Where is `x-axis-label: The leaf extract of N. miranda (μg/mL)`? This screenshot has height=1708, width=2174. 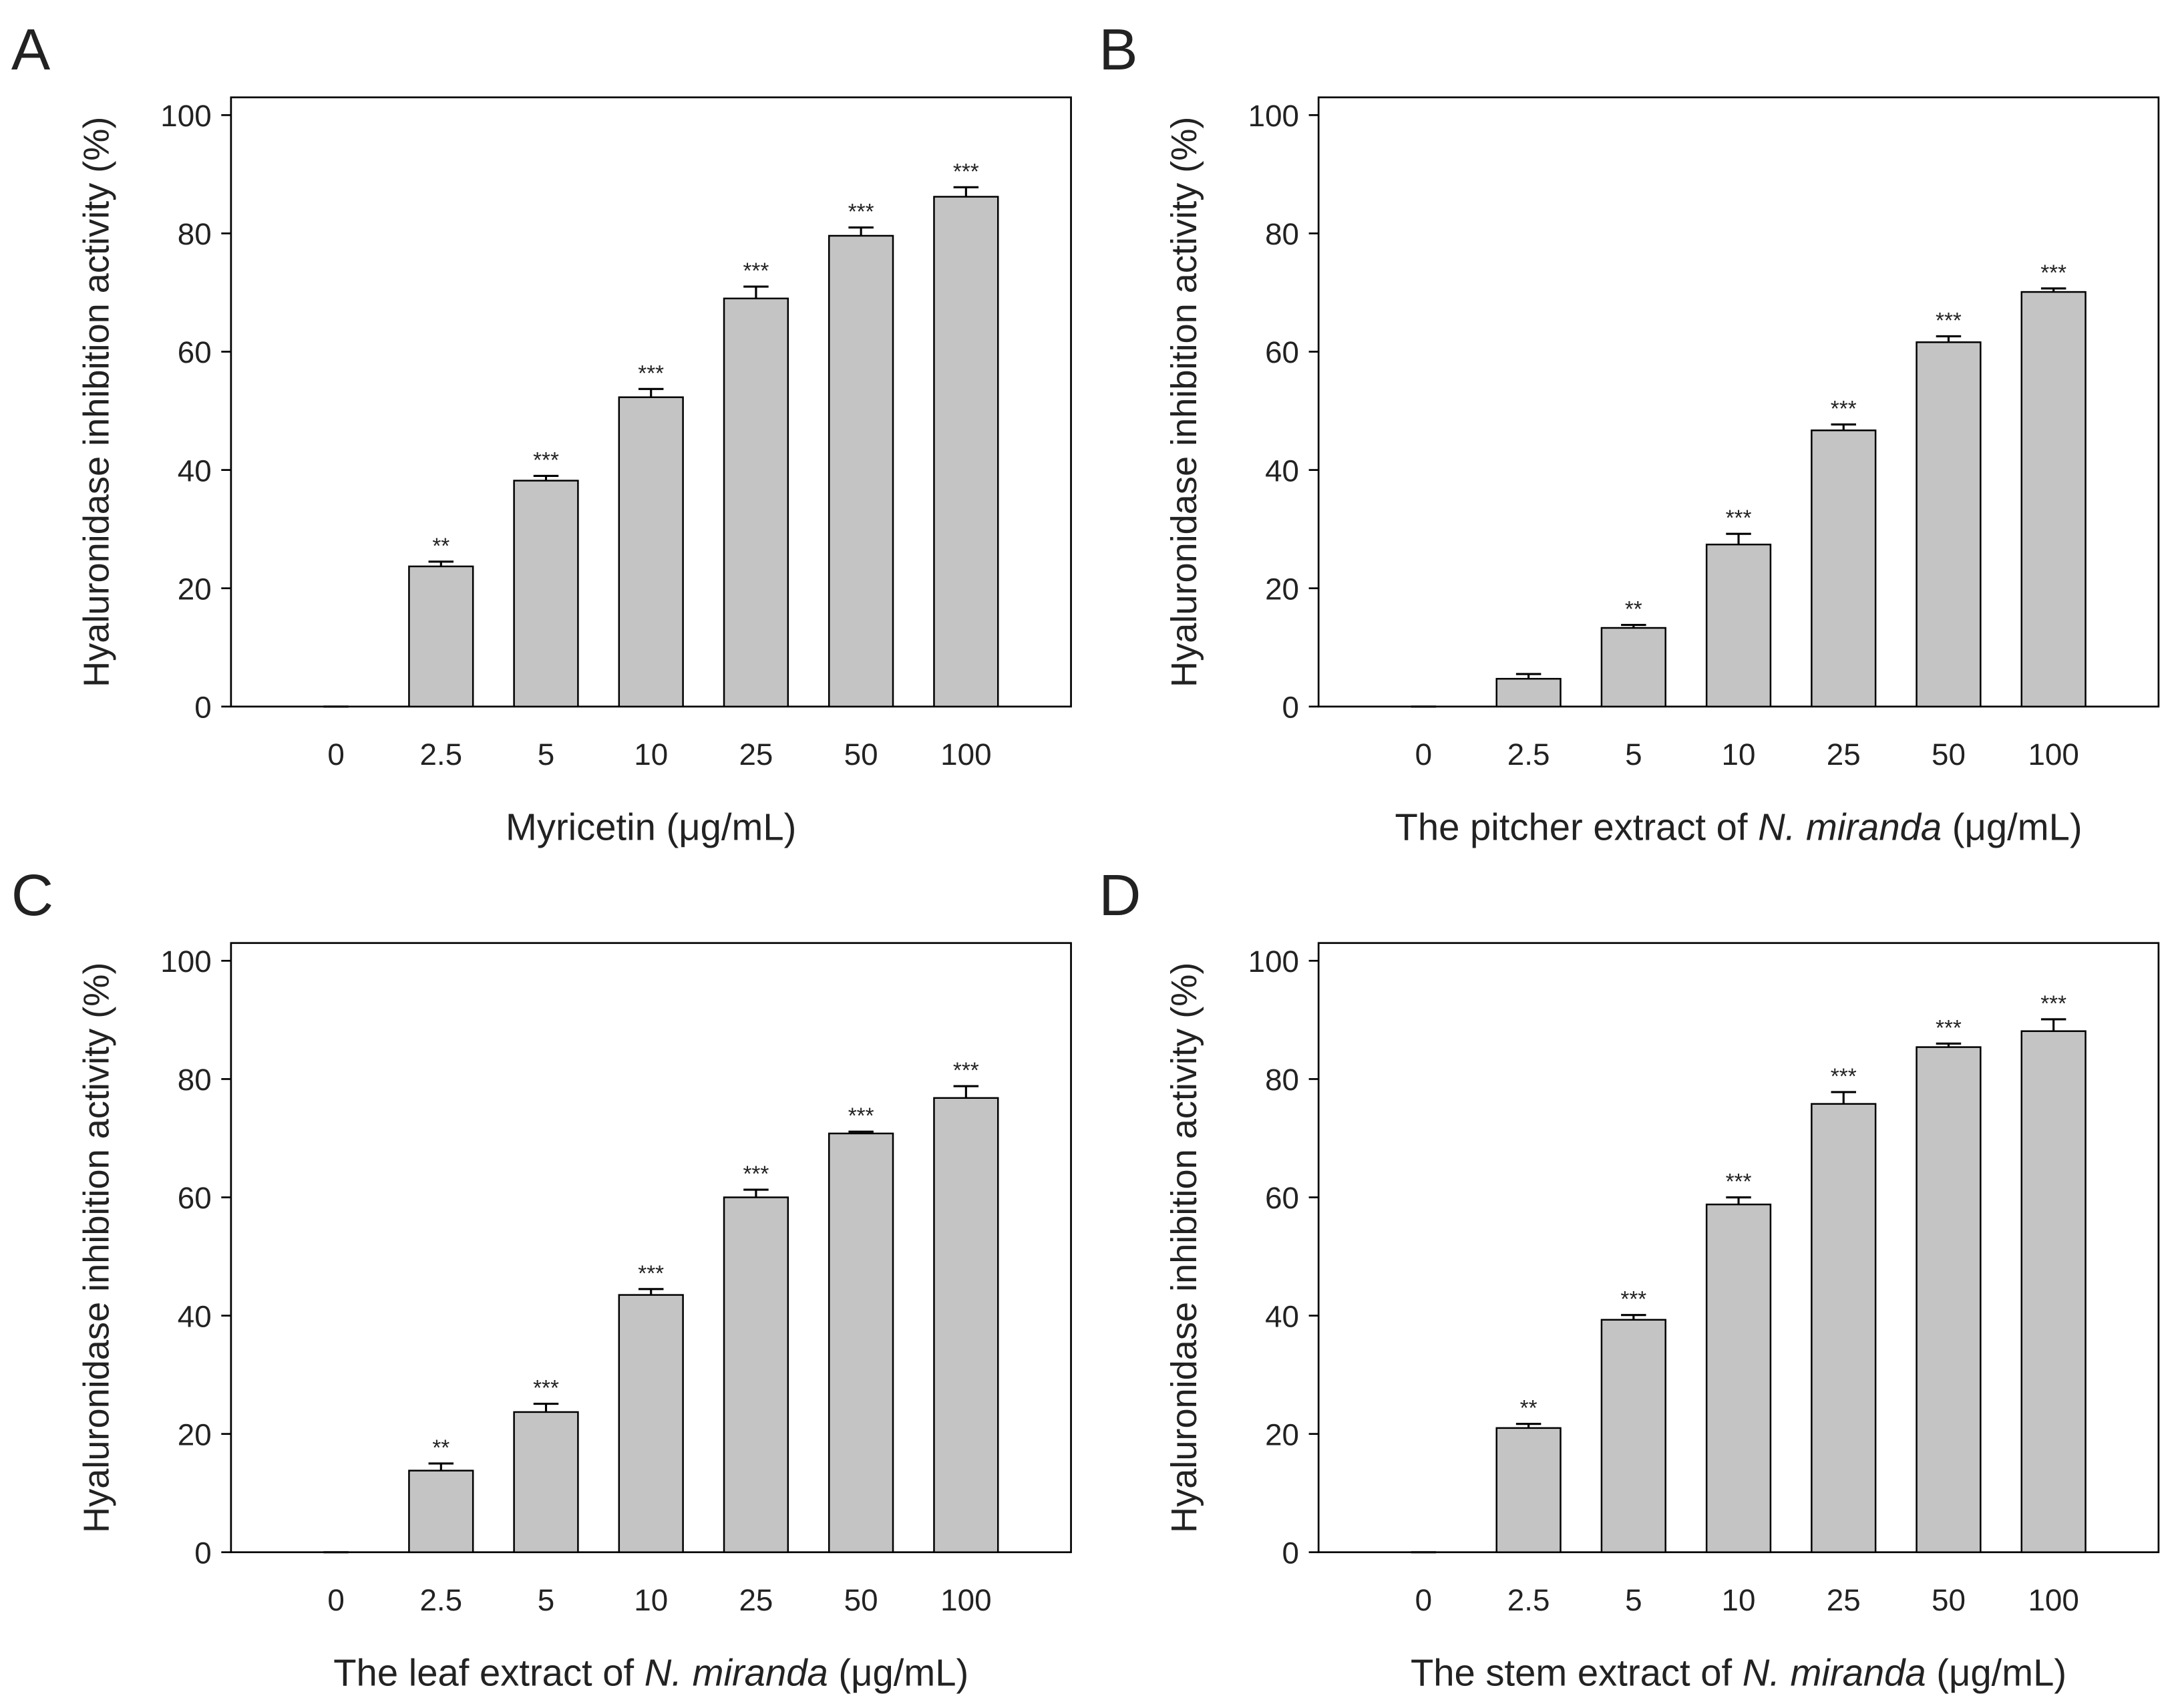 x-axis-label: The leaf extract of N. miranda (μg/mL) is located at coordinates (650, 1673).